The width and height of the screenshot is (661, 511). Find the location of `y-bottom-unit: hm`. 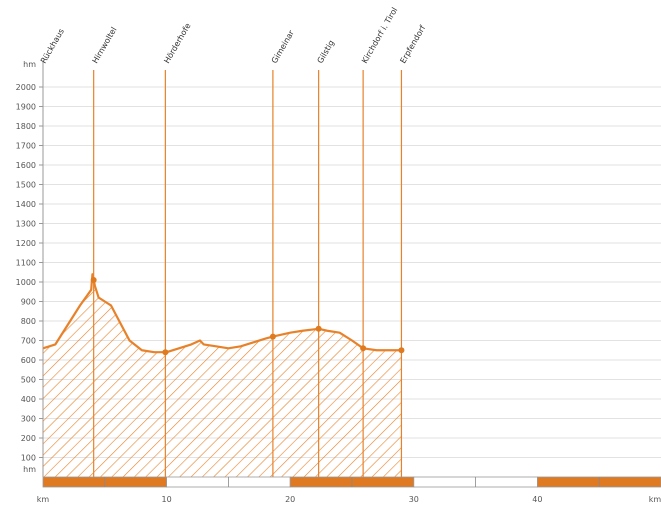

y-bottom-unit: hm is located at coordinates (29, 469).